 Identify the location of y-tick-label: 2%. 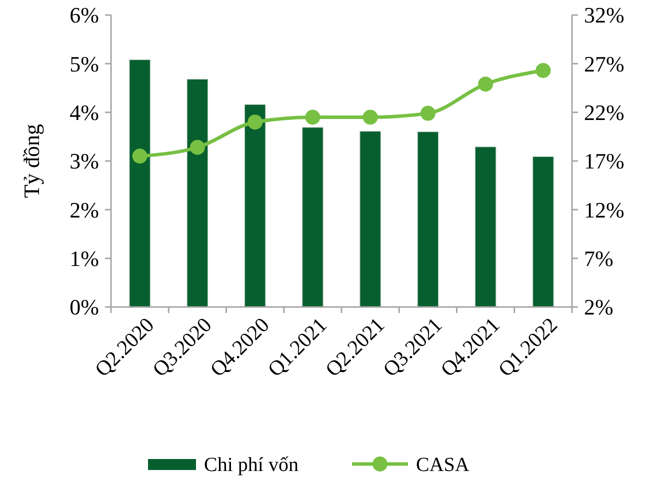
(84, 209).